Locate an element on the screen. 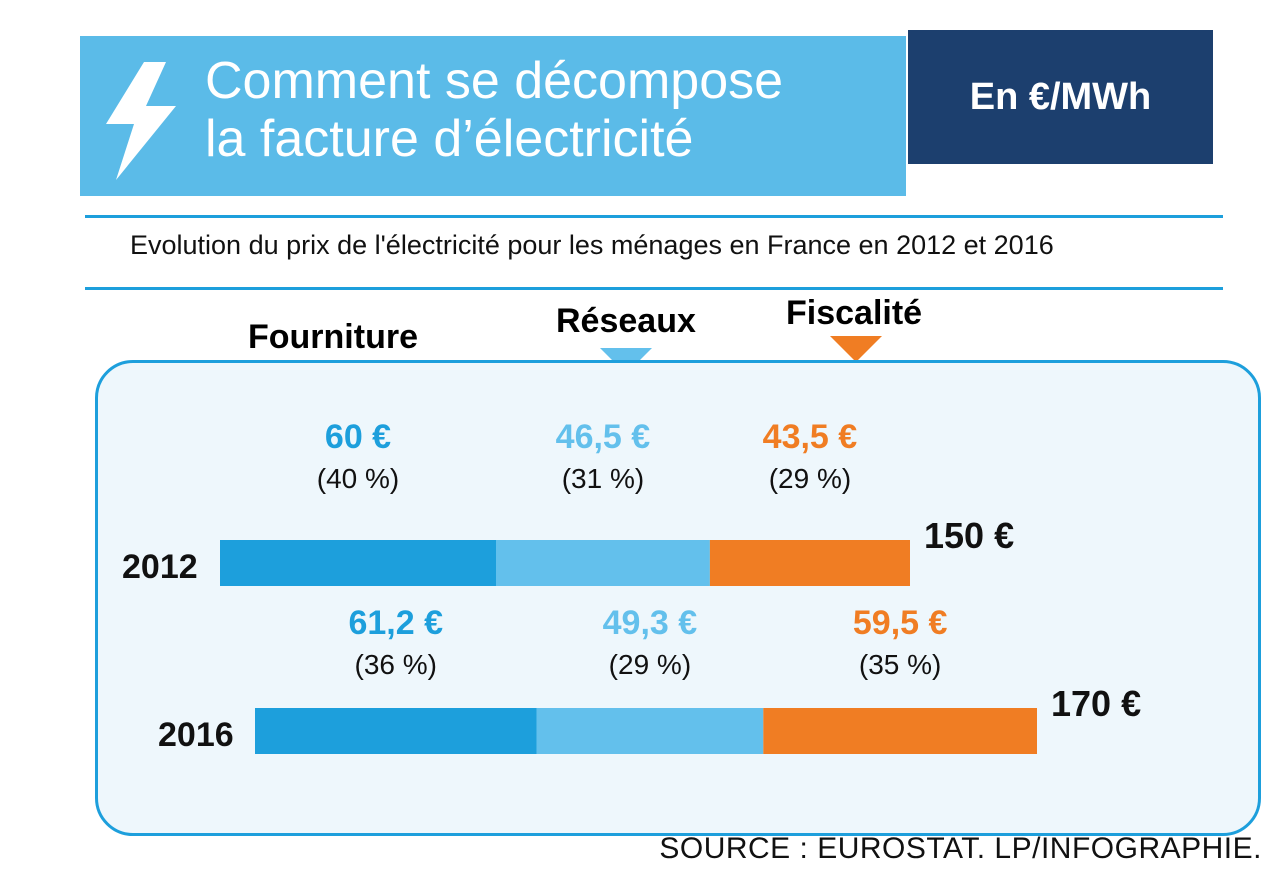 The width and height of the screenshot is (1280, 895). unit-badge: En €/MWh is located at coordinates (1060, 97).